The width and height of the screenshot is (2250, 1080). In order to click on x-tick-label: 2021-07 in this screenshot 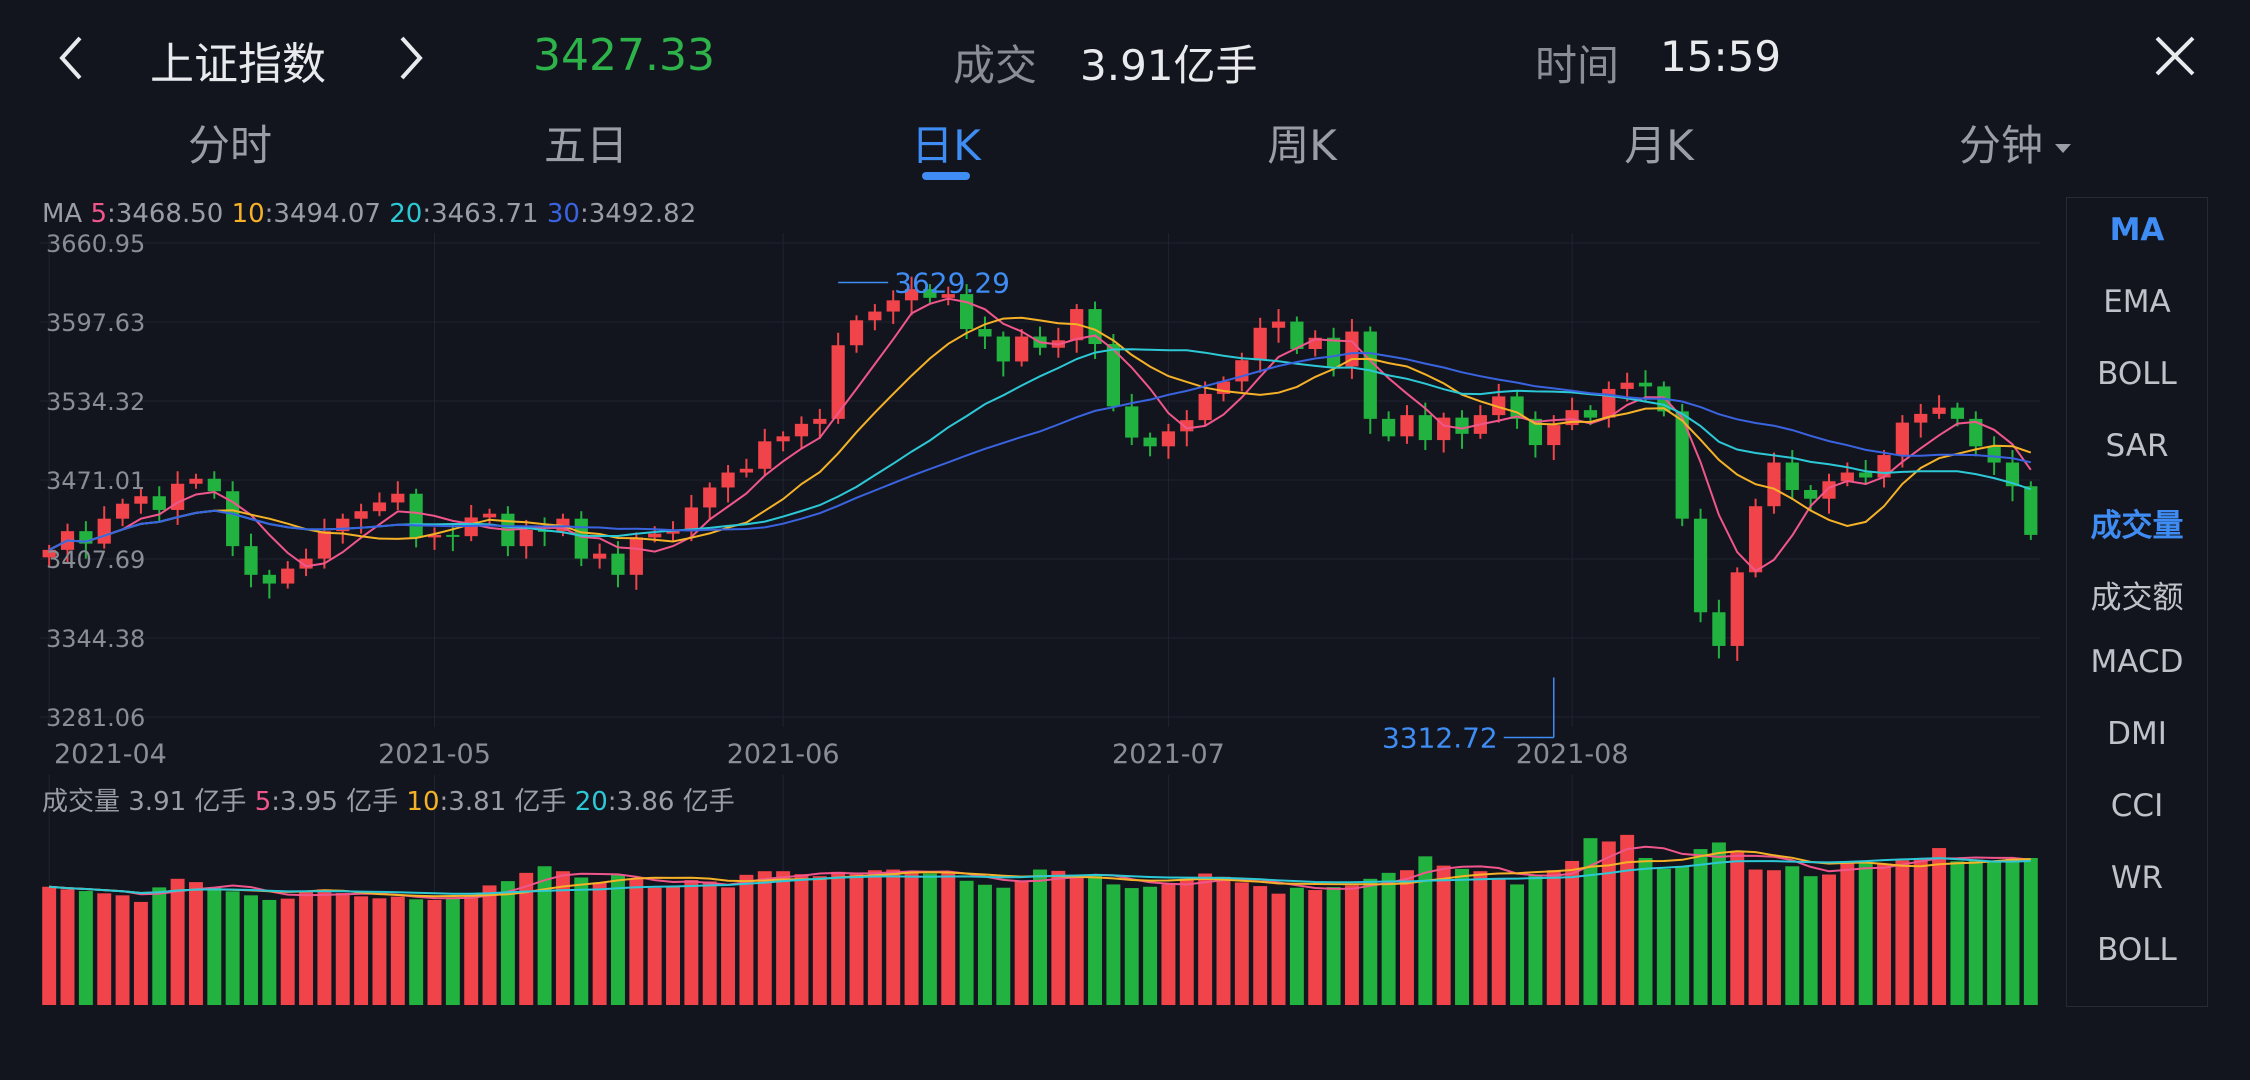, I will do `click(1168, 754)`.